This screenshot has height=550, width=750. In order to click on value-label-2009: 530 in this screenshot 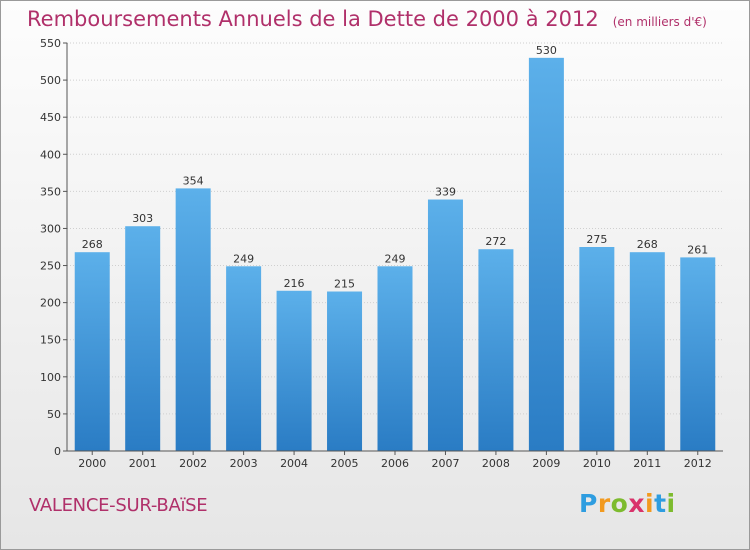, I will do `click(546, 50)`.